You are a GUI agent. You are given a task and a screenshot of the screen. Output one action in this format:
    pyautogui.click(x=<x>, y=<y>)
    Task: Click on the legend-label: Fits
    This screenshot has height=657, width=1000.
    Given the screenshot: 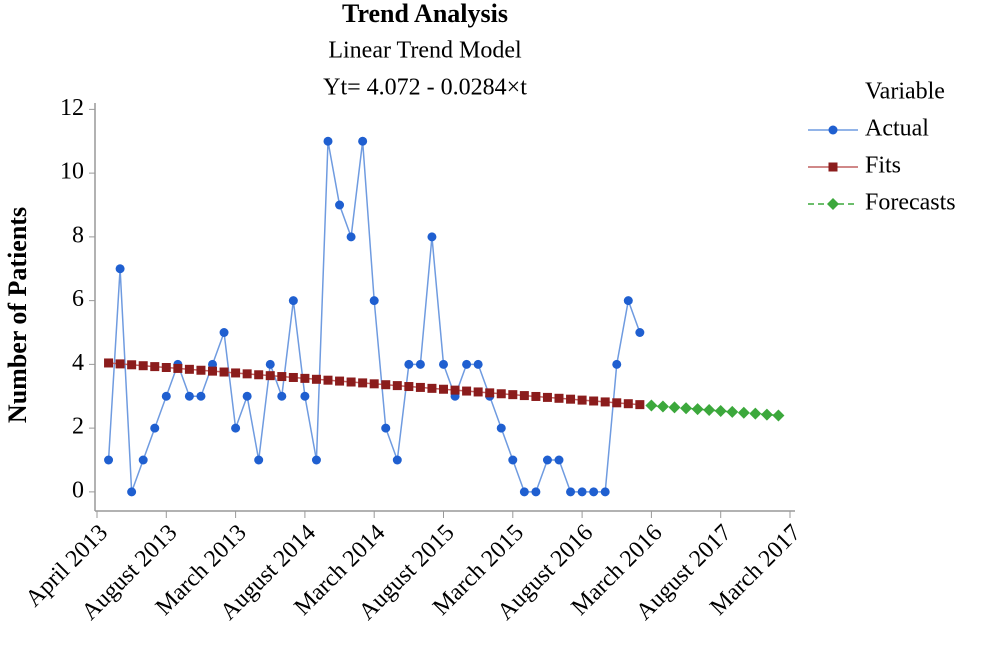 What is the action you would take?
    pyautogui.click(x=883, y=166)
    